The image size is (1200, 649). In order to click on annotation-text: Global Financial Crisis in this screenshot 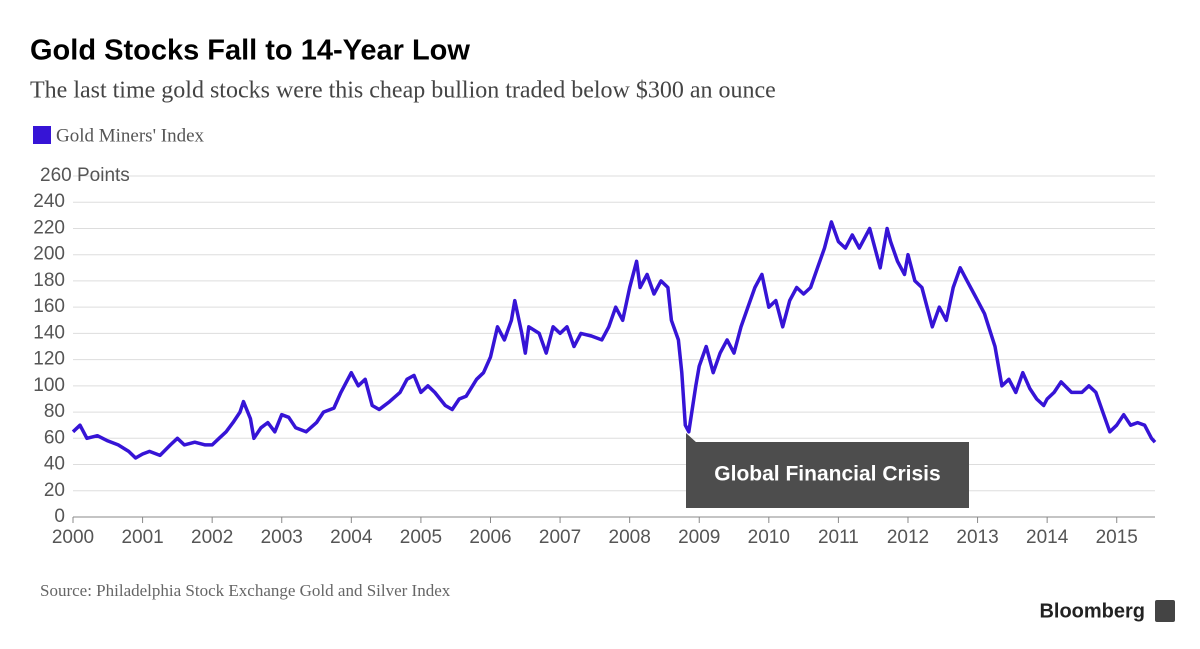, I will do `click(827, 474)`.